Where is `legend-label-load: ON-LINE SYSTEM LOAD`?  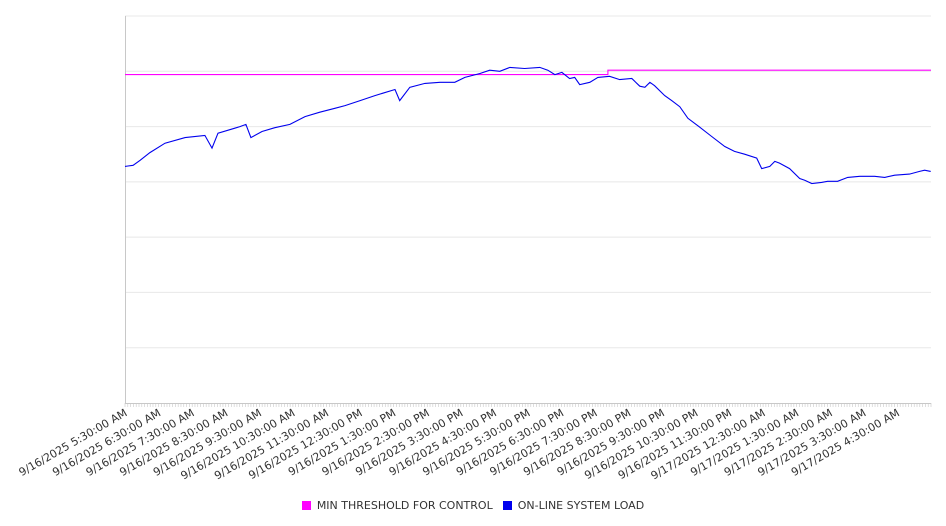
legend-label-load: ON-LINE SYSTEM LOAD is located at coordinates (581, 505).